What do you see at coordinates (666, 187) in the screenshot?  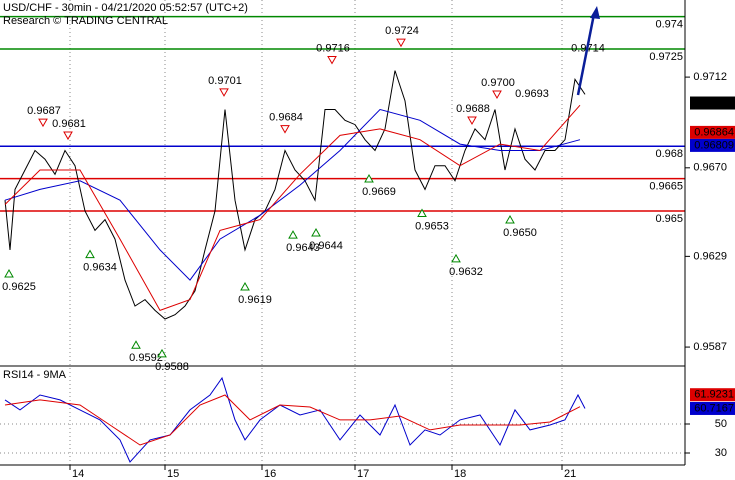 I see `level-label: 0.9665` at bounding box center [666, 187].